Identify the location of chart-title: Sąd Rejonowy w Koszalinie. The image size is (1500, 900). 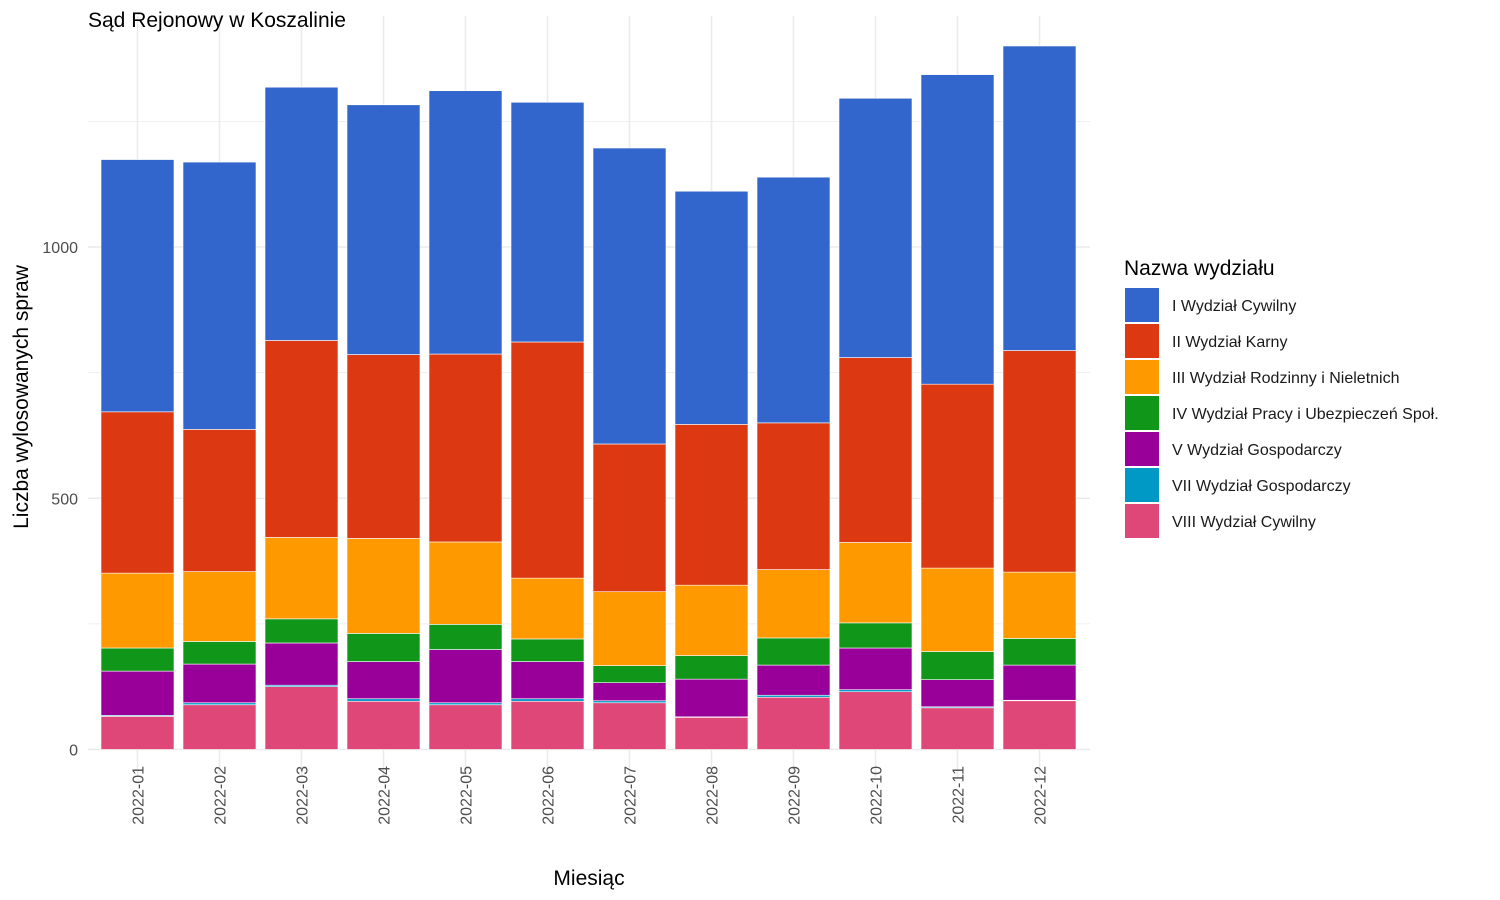
(217, 20).